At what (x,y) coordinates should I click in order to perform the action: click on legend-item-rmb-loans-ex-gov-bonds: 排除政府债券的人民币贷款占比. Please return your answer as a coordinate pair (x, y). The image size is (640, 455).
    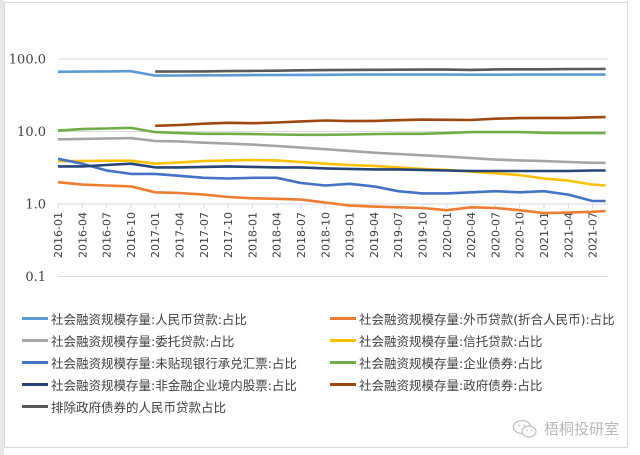
    Looking at the image, I should click on (124, 406).